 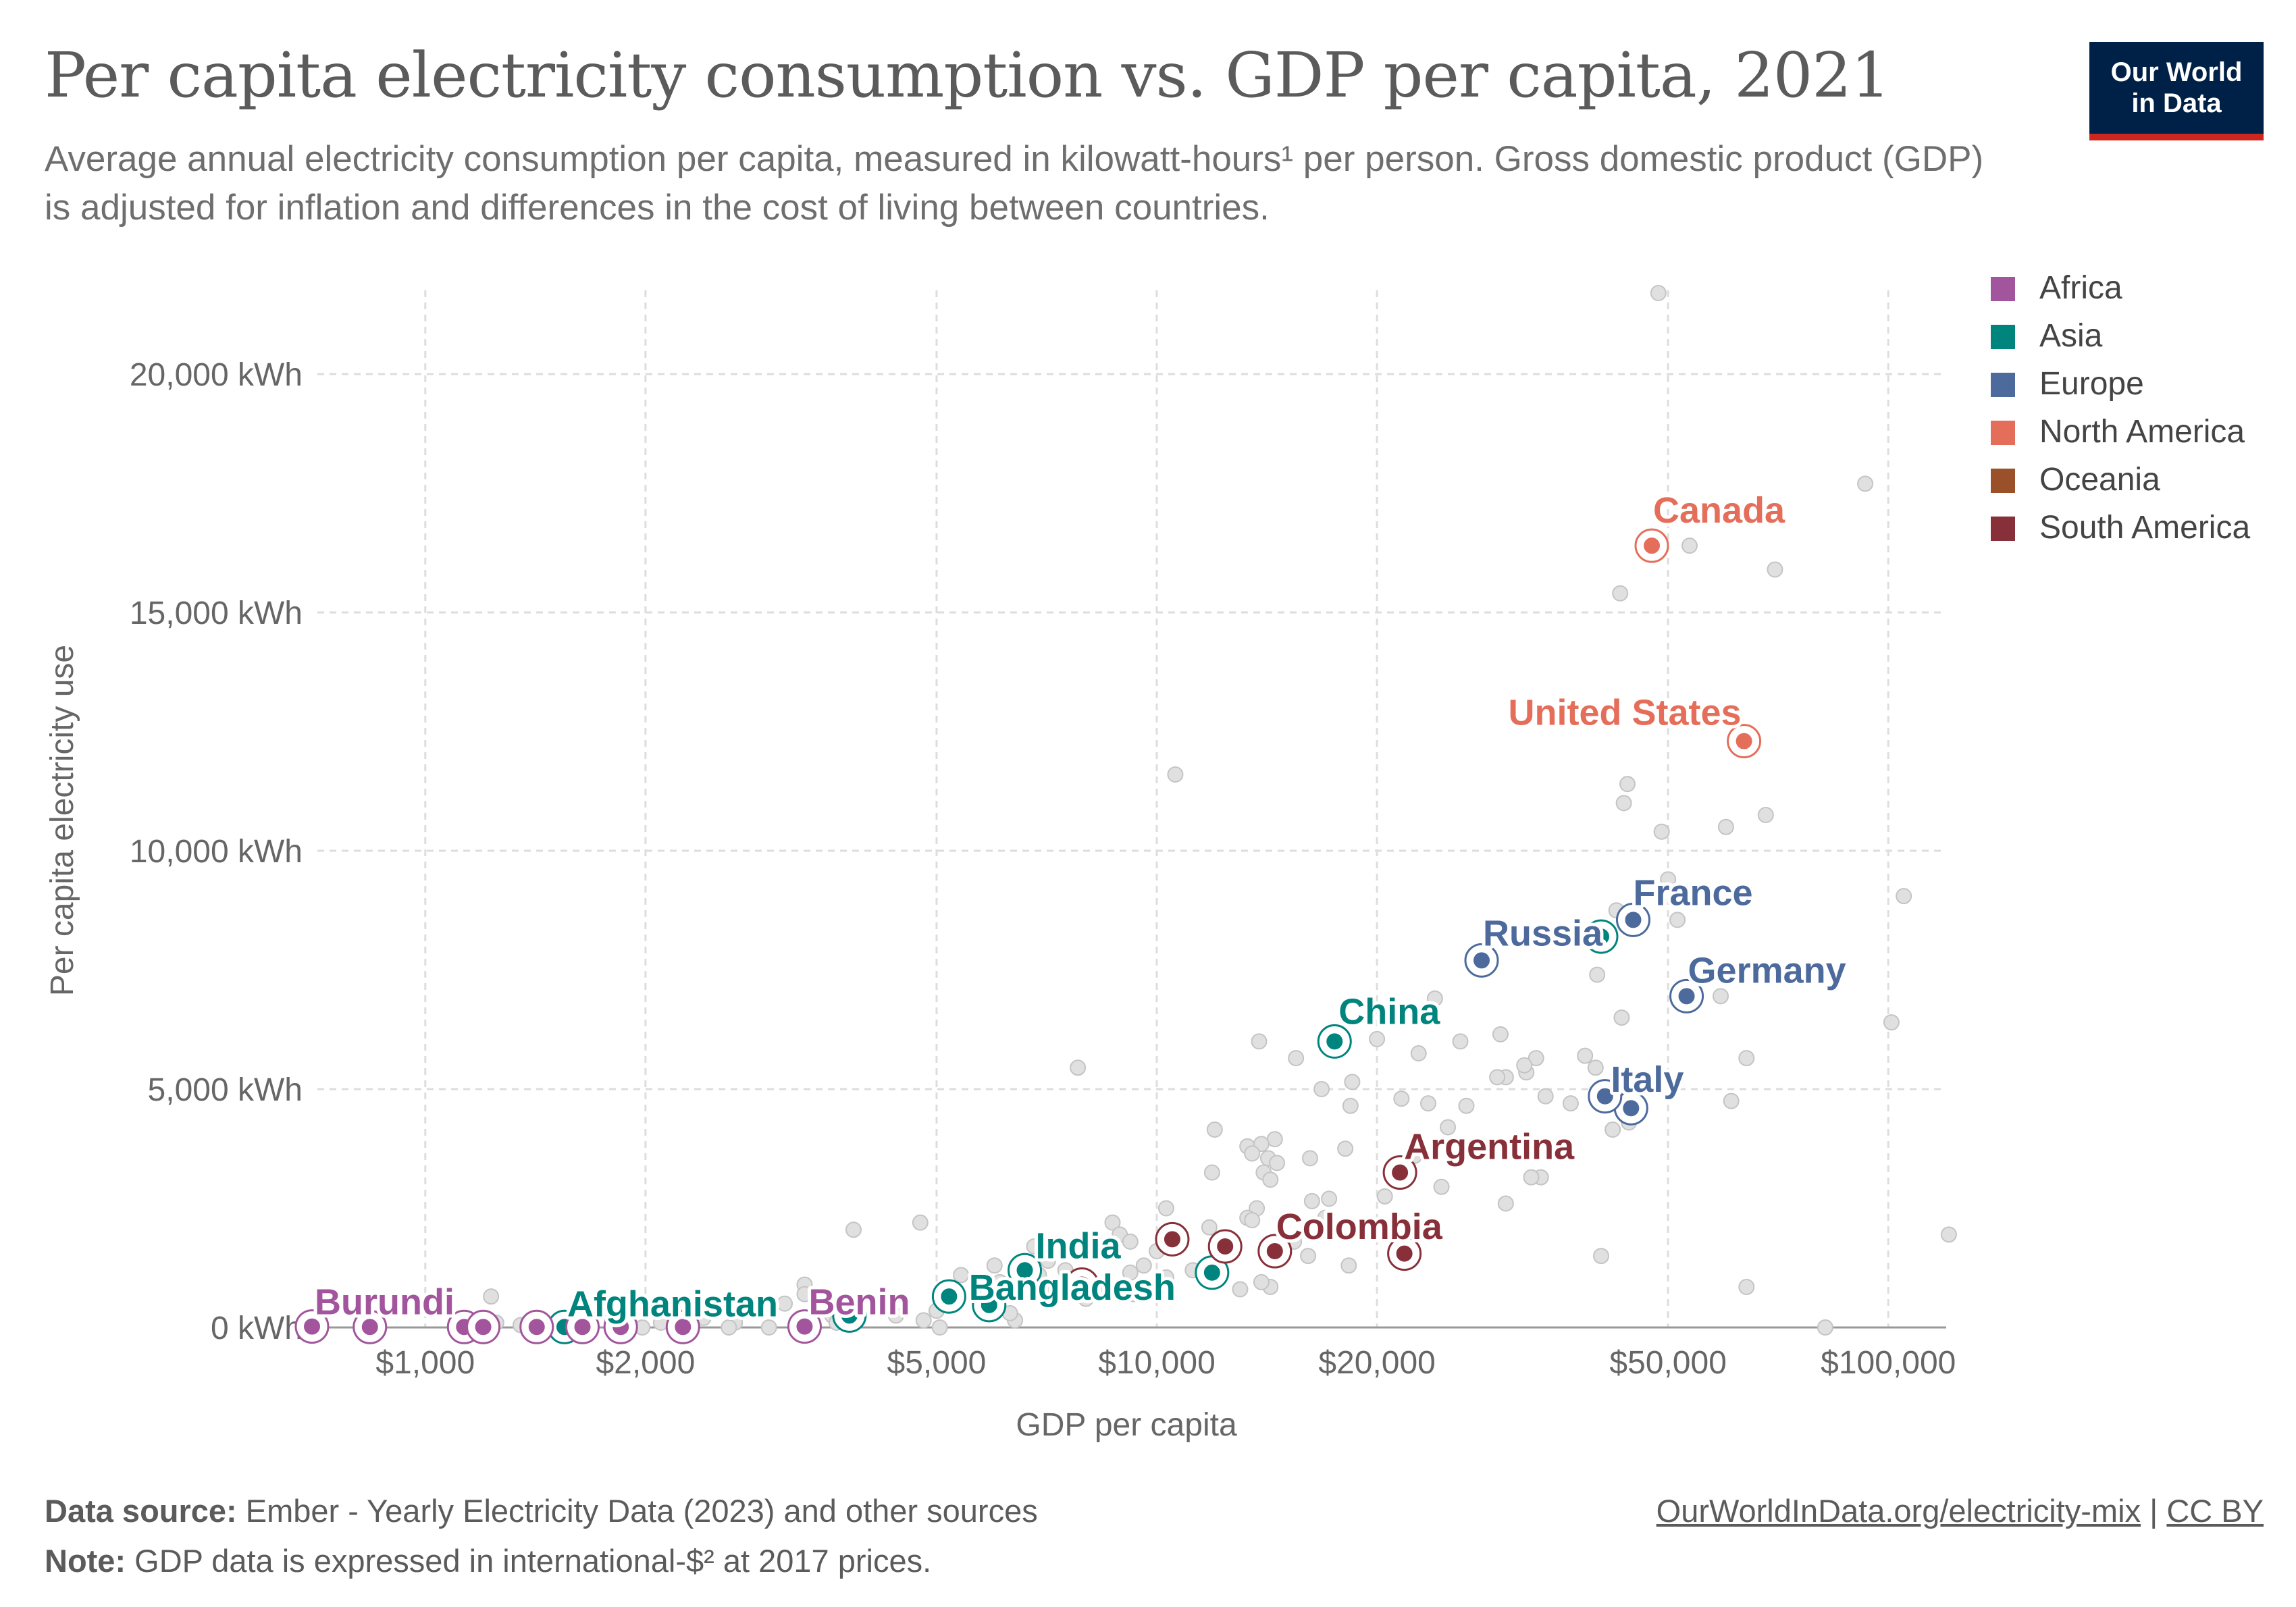 I want to click on legend-item: South America, so click(x=2120, y=528).